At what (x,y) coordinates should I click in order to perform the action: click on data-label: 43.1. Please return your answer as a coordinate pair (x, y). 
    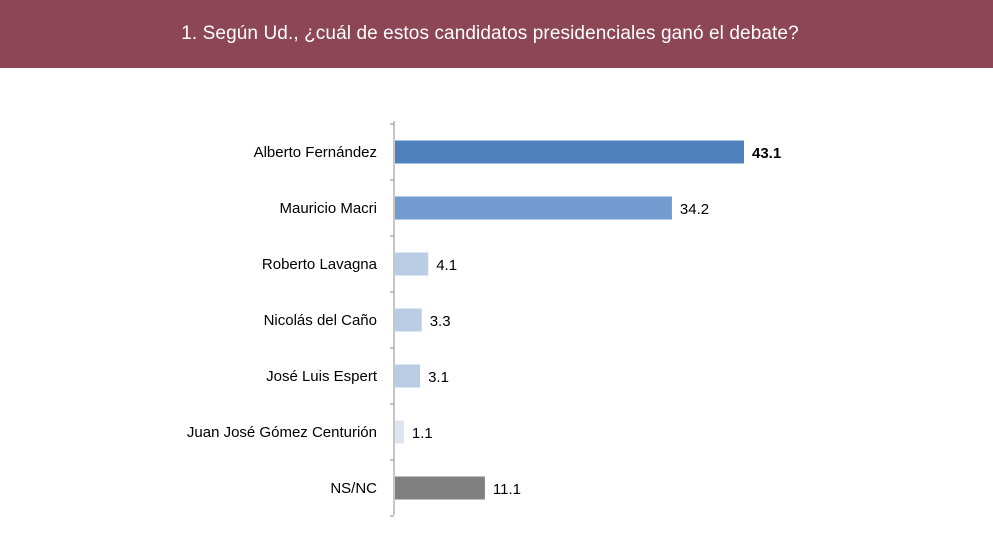
    Looking at the image, I should click on (766, 153).